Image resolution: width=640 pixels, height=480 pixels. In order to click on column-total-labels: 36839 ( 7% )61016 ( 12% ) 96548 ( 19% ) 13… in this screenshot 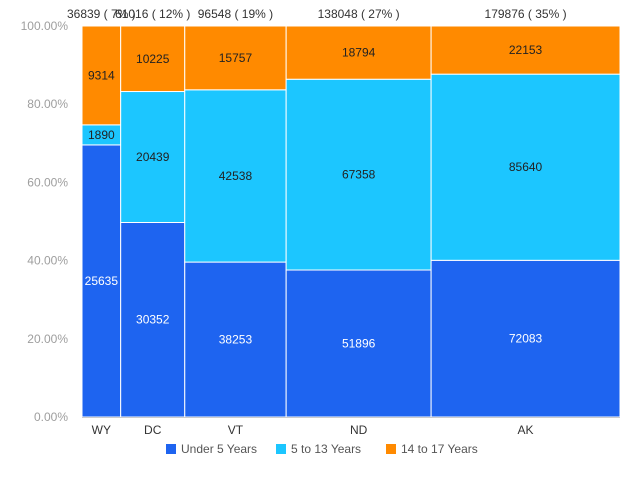, I will do `click(317, 14)`.